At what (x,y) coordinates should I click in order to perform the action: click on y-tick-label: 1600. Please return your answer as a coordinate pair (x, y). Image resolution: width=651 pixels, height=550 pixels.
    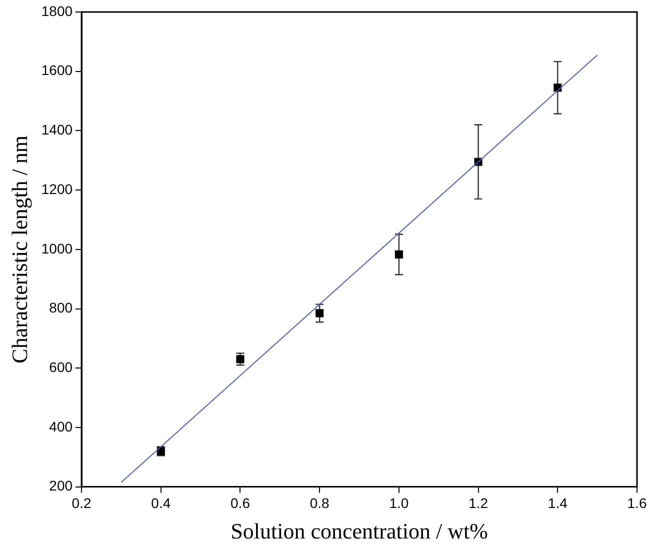
    Looking at the image, I should click on (57, 70).